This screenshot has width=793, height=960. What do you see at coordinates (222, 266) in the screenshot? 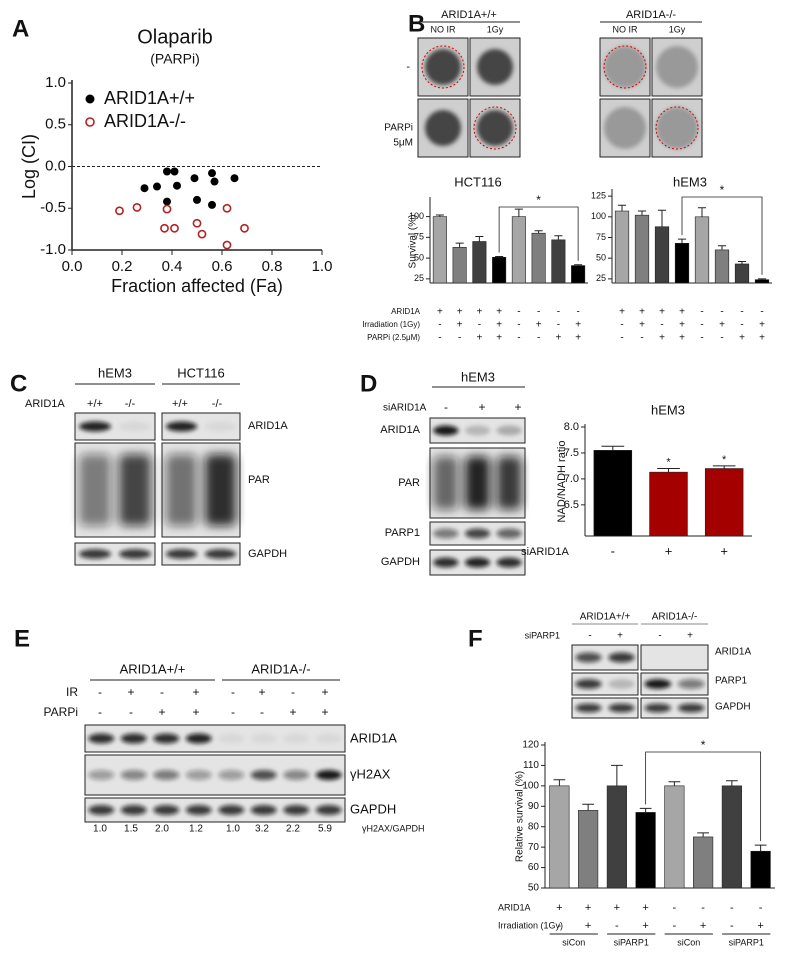
I see `x-tick-label: 0.6` at bounding box center [222, 266].